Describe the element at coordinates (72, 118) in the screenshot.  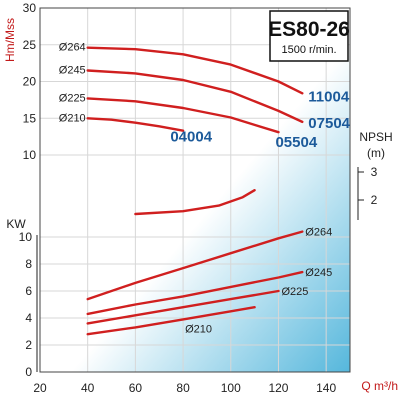
I see `head-curve-diameter-label: Ø210` at that location.